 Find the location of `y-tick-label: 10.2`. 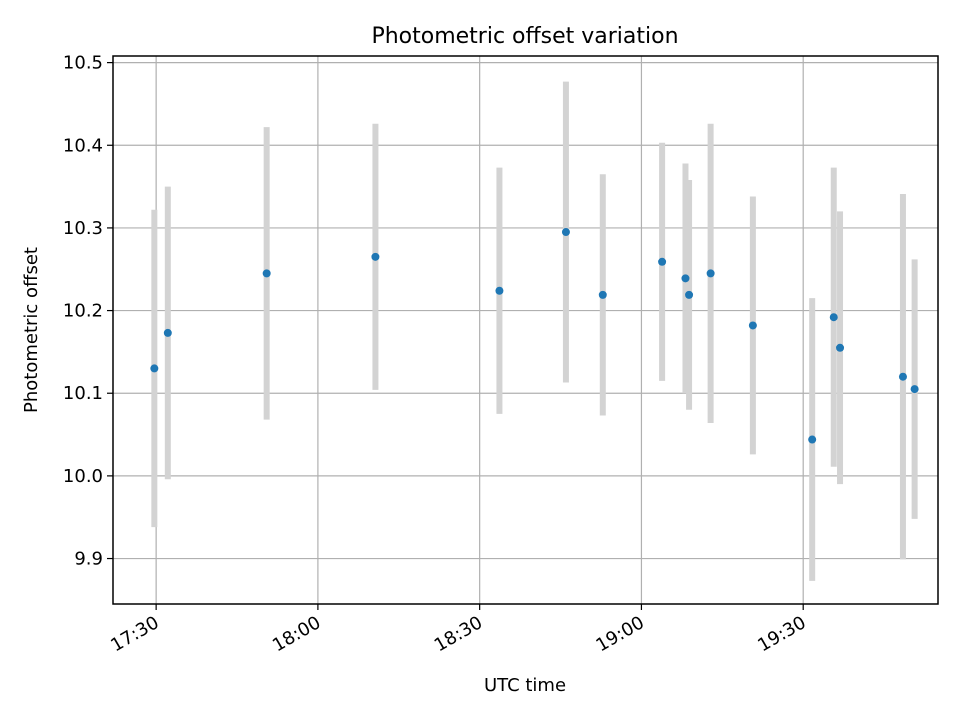

y-tick-label: 10.2 is located at coordinates (83, 311).